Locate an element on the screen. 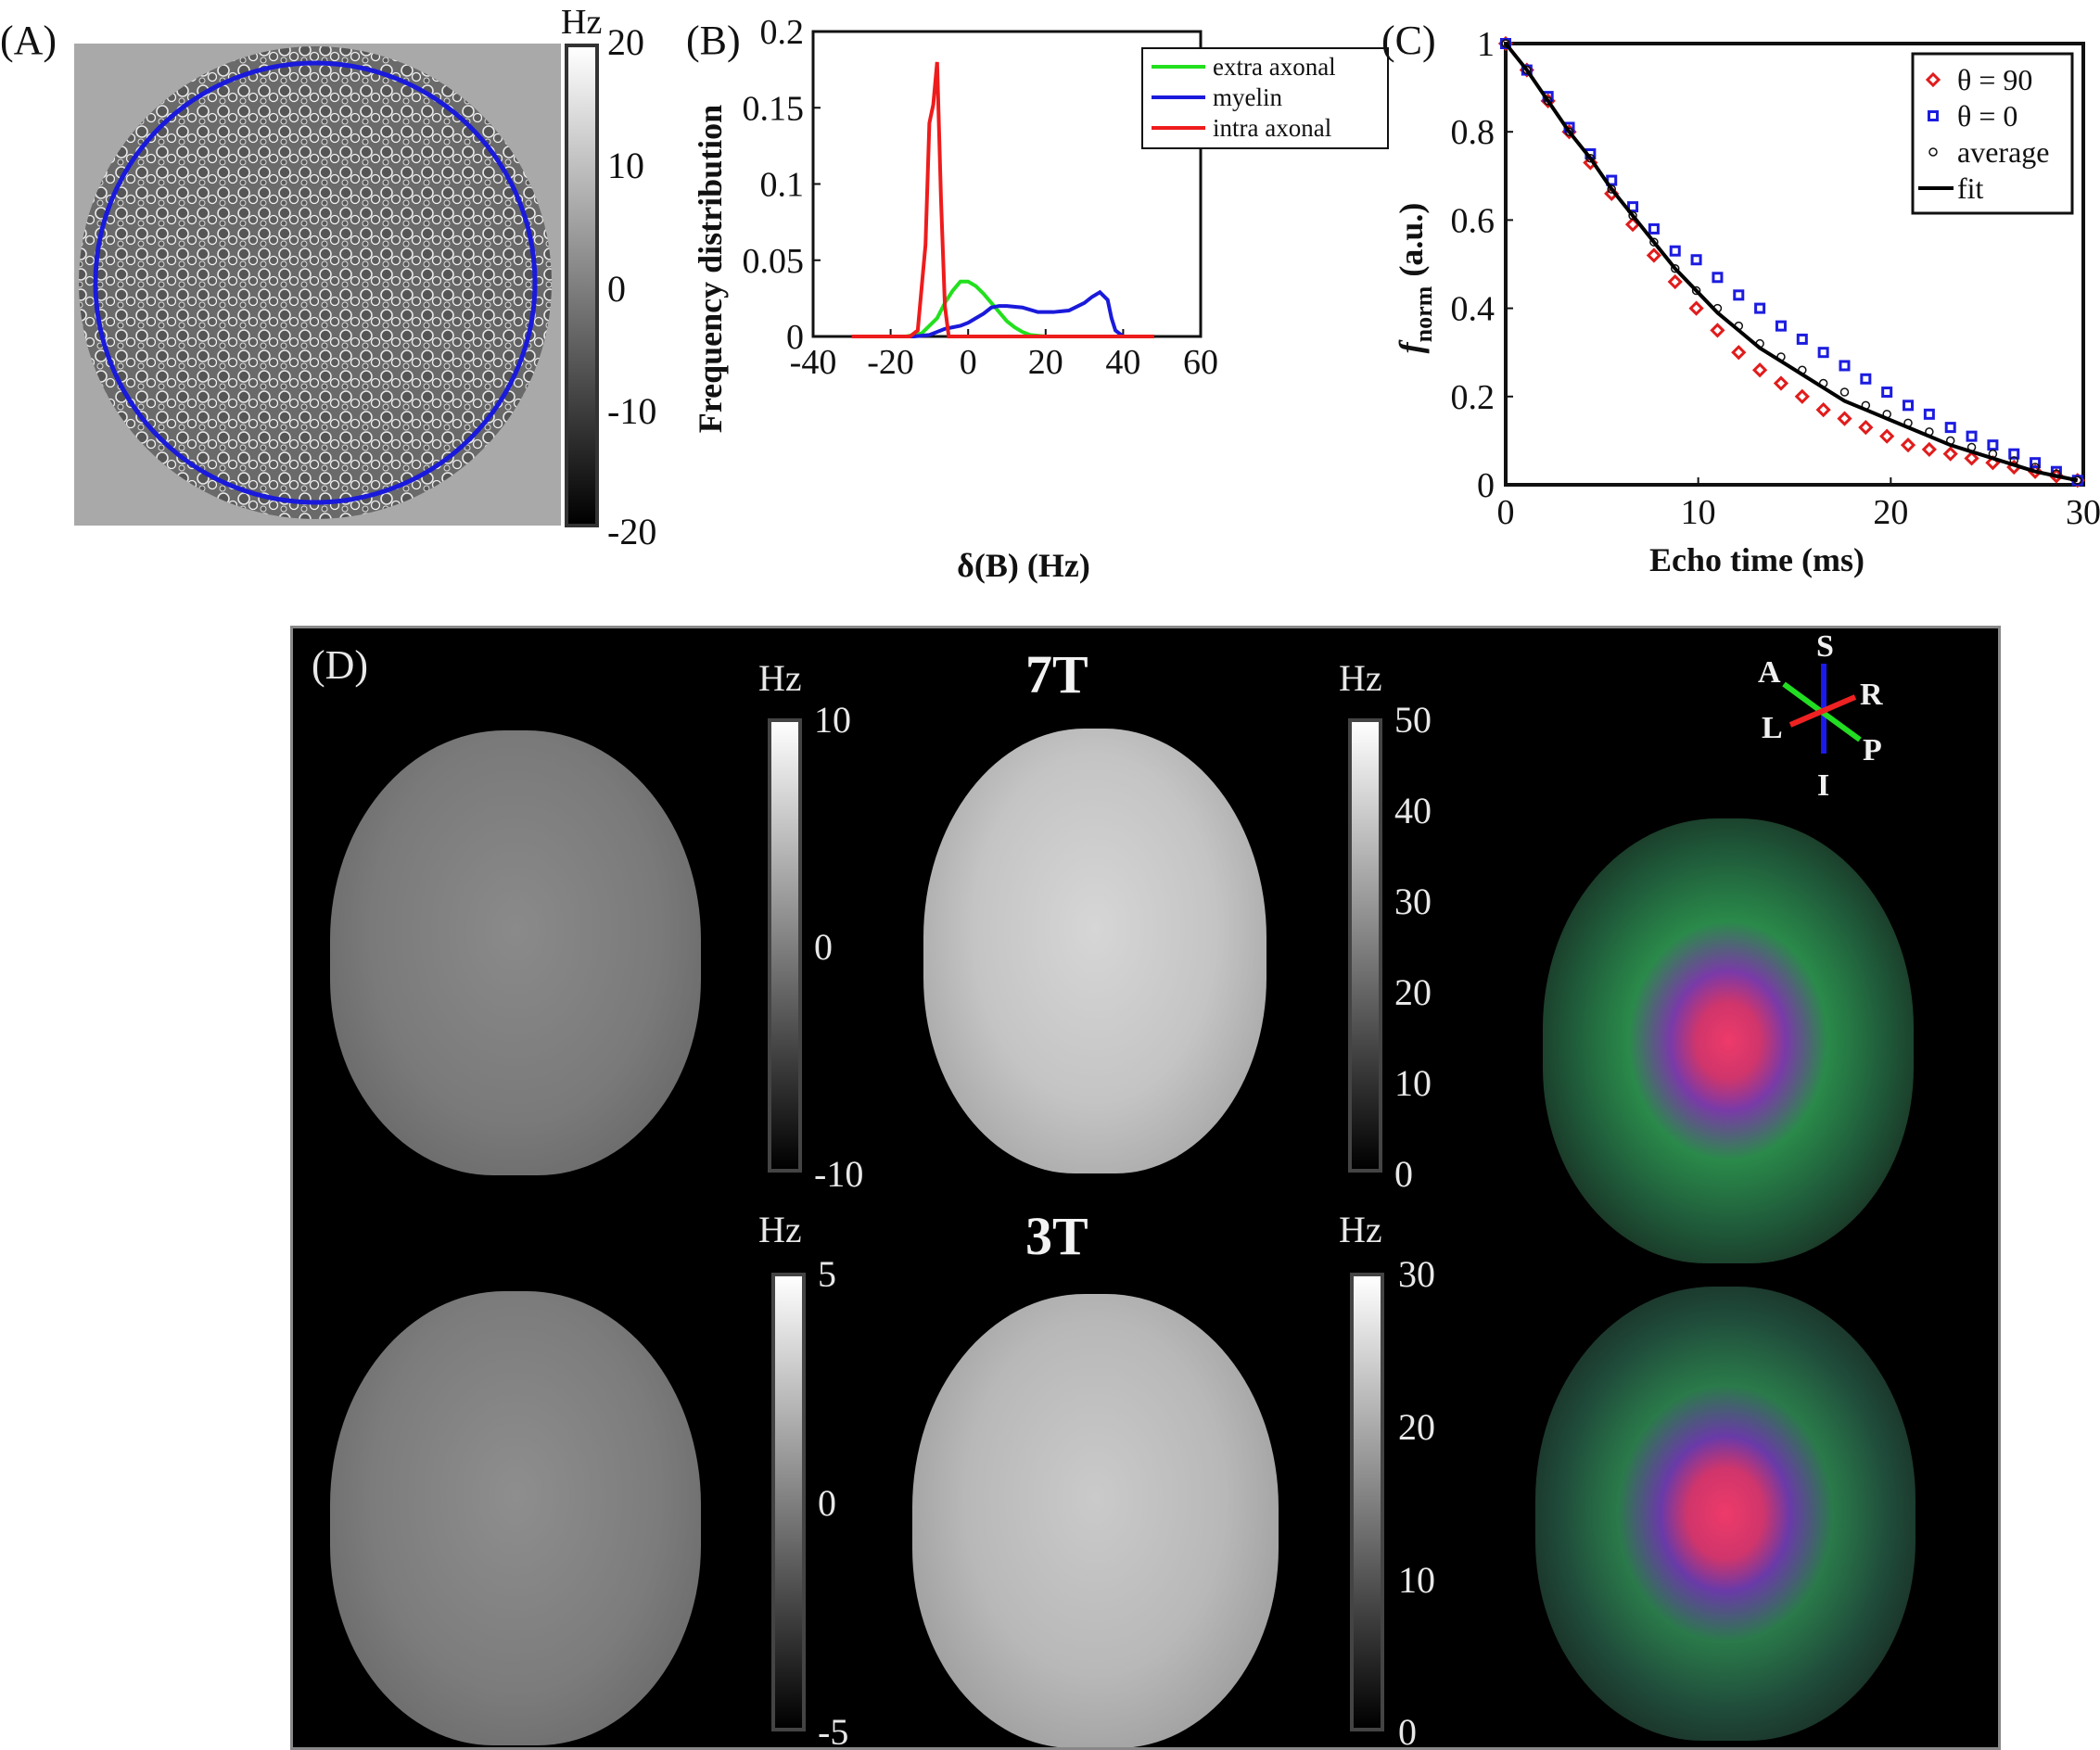 This screenshot has height=1750, width=2100. chart-c-y-tick-label: 0.4 is located at coordinates (1473, 309).